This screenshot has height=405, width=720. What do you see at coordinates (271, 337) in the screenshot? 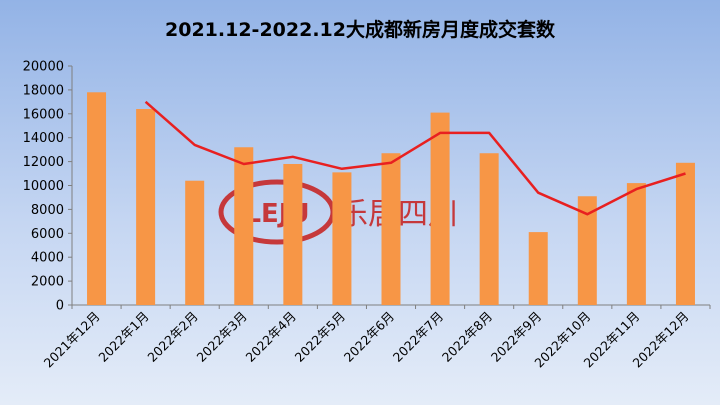
I see `x-tick-label: 2022年4月` at bounding box center [271, 337].